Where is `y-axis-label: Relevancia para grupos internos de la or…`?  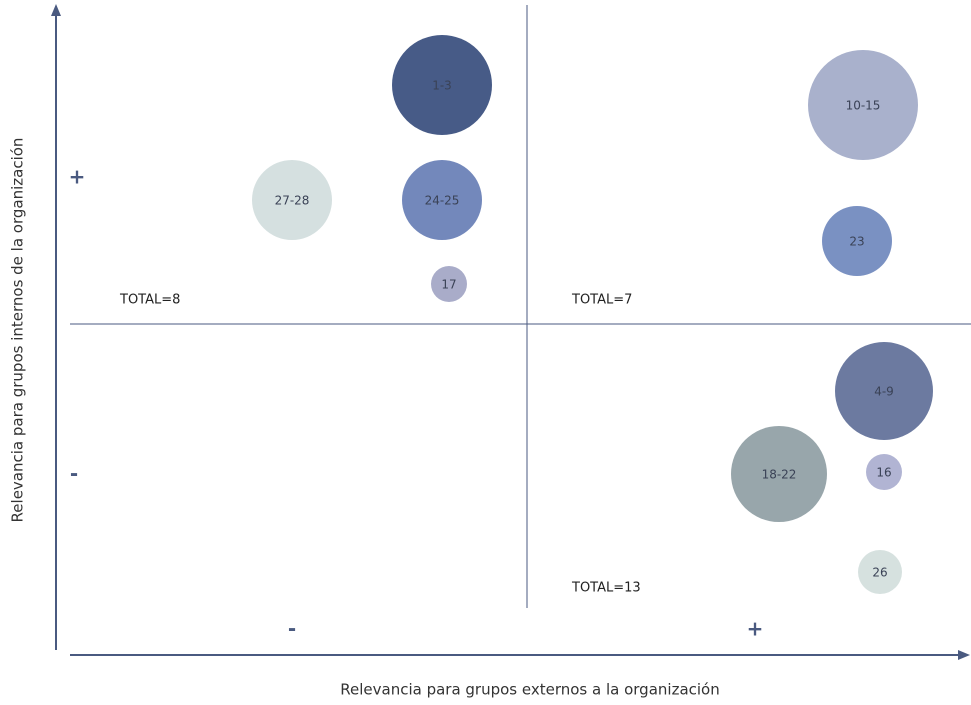 y-axis-label: Relevancia para grupos internos de la or… is located at coordinates (18, 330).